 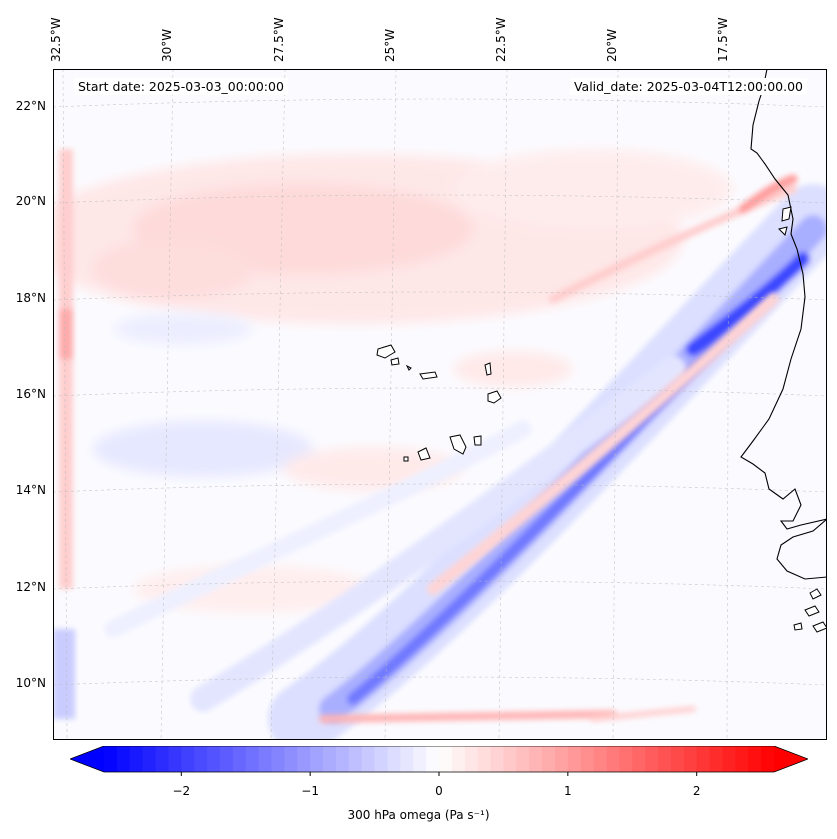 I want to click on lat-label-12n: 12°N, so click(x=30, y=587).